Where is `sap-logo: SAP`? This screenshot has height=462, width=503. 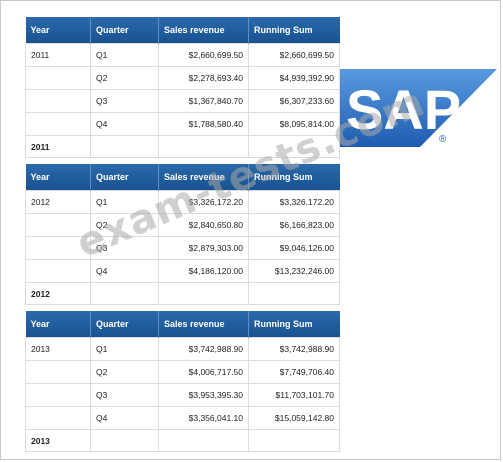 sap-logo: SAP is located at coordinates (418, 108).